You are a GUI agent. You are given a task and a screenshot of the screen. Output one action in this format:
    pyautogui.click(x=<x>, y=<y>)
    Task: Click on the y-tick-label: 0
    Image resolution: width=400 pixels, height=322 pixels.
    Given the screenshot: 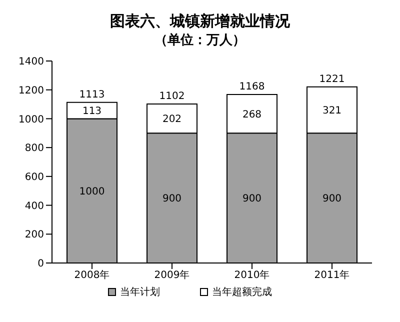 What is the action you would take?
    pyautogui.click(x=41, y=264)
    